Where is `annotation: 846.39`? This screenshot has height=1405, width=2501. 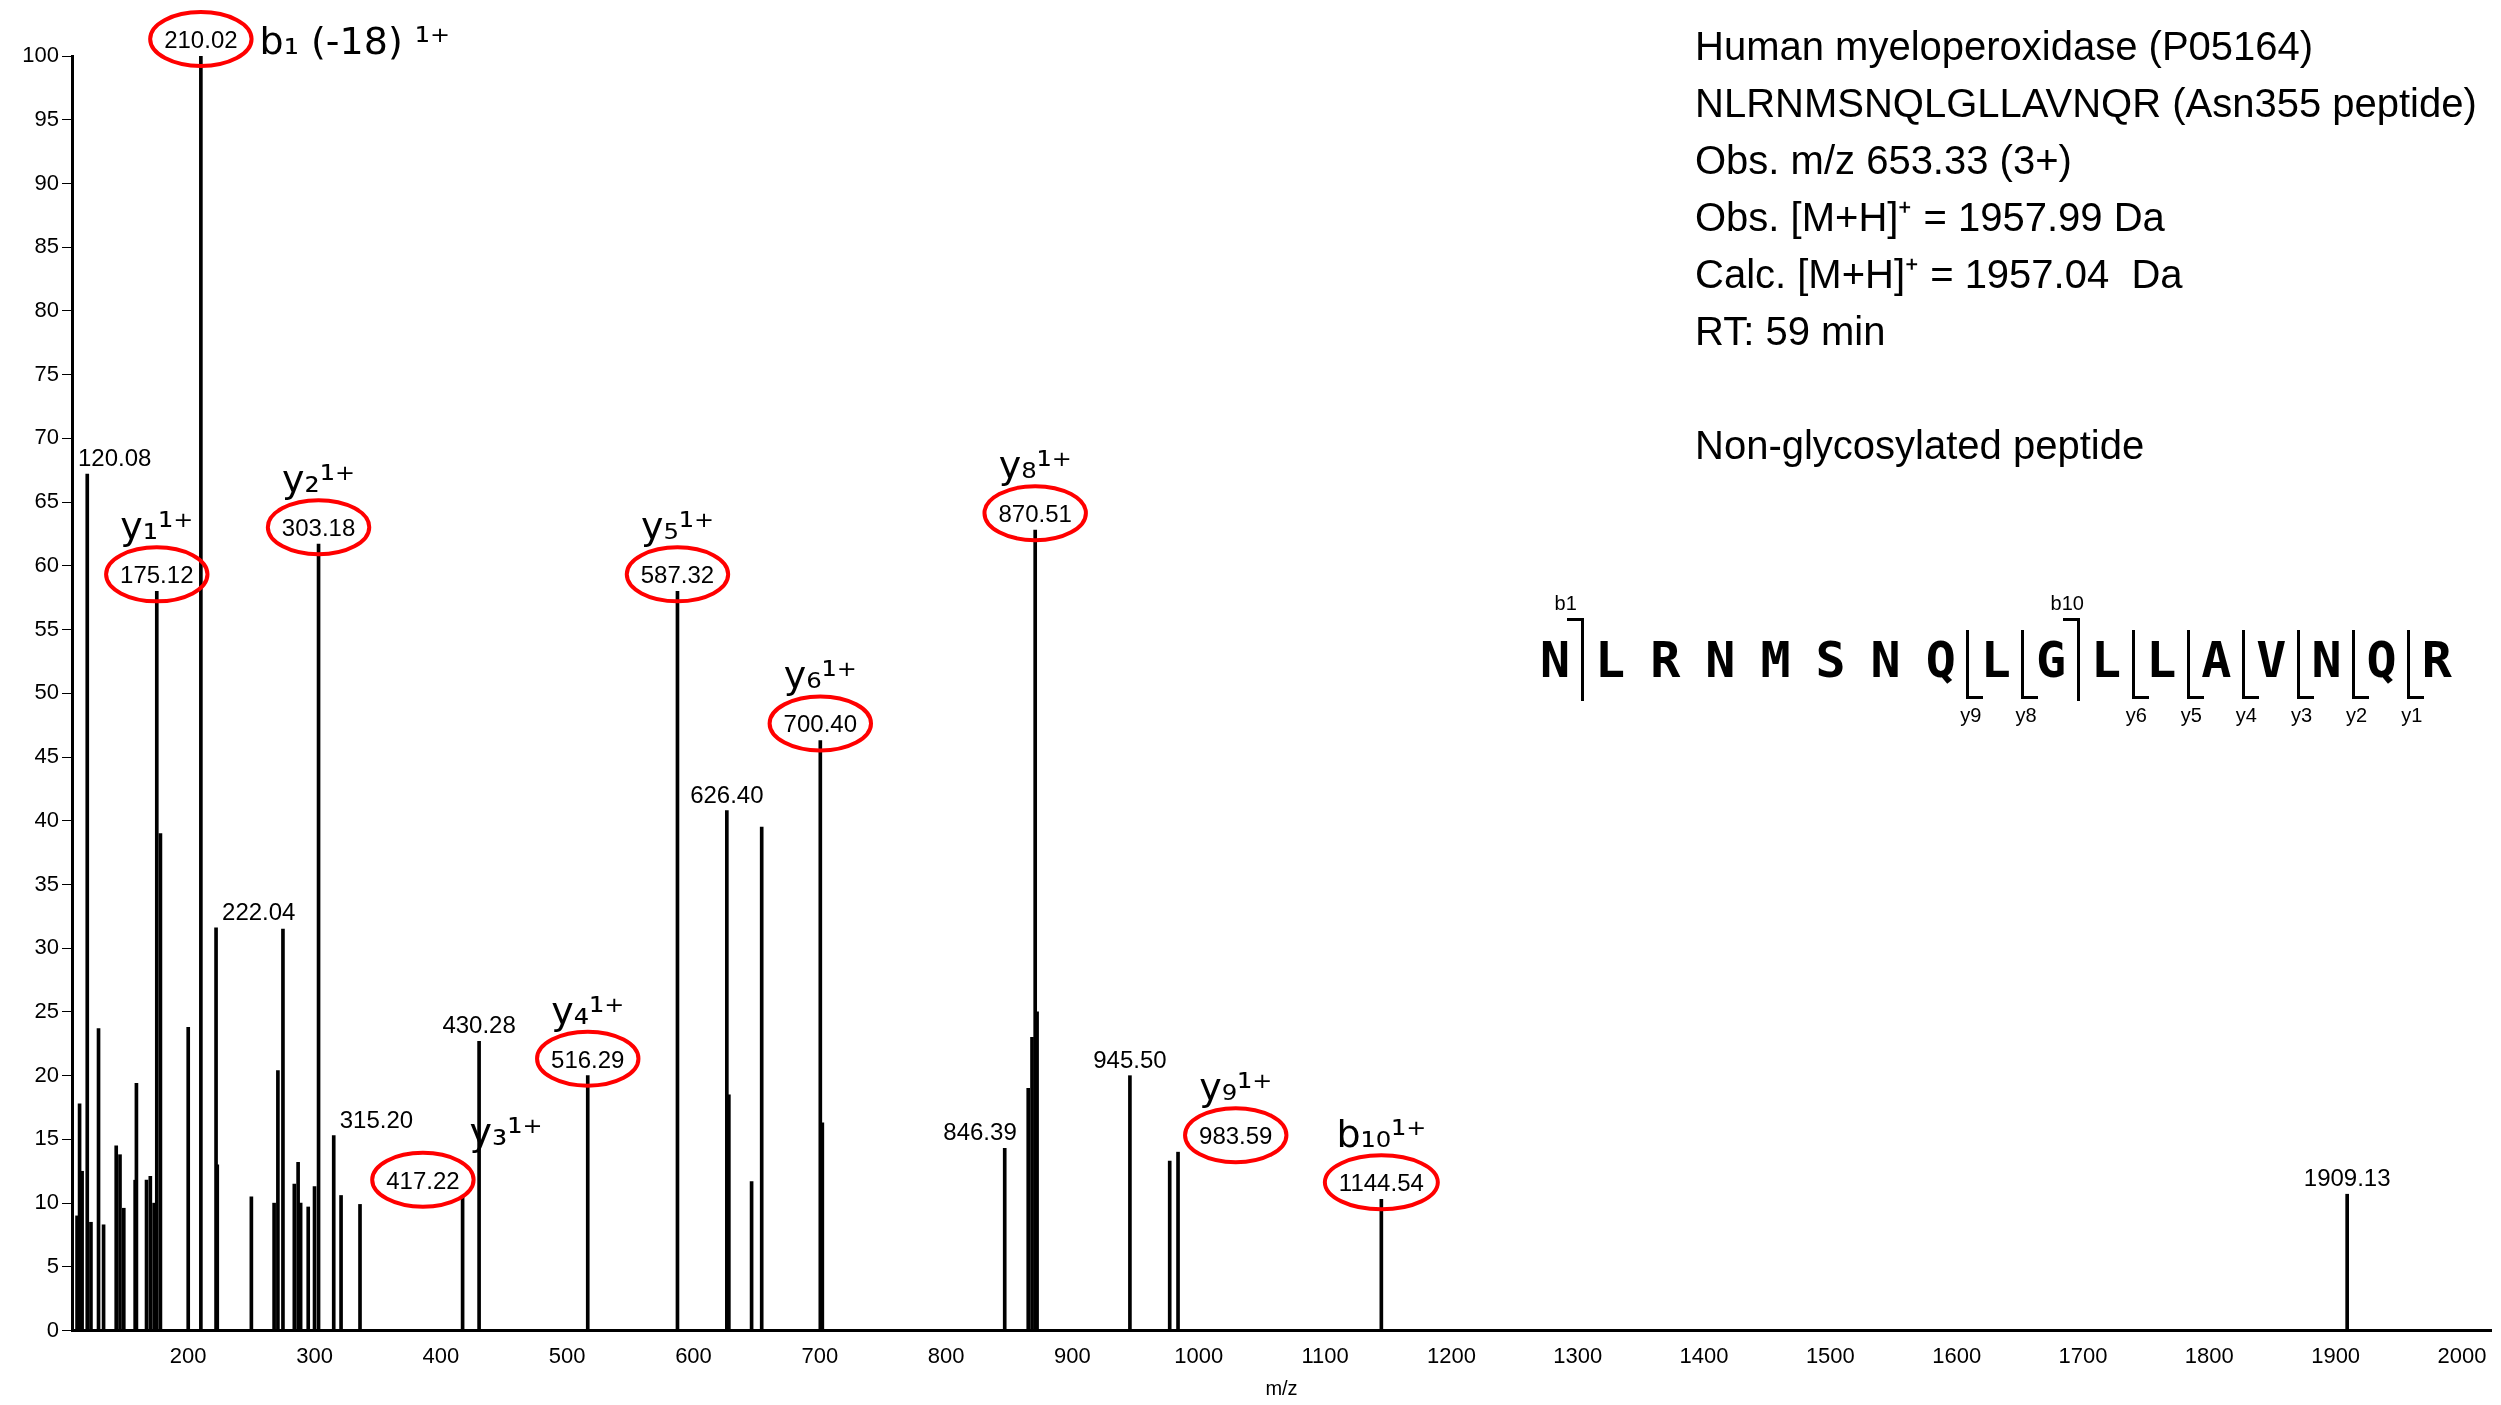
annotation: 846.39 is located at coordinates (980, 1132).